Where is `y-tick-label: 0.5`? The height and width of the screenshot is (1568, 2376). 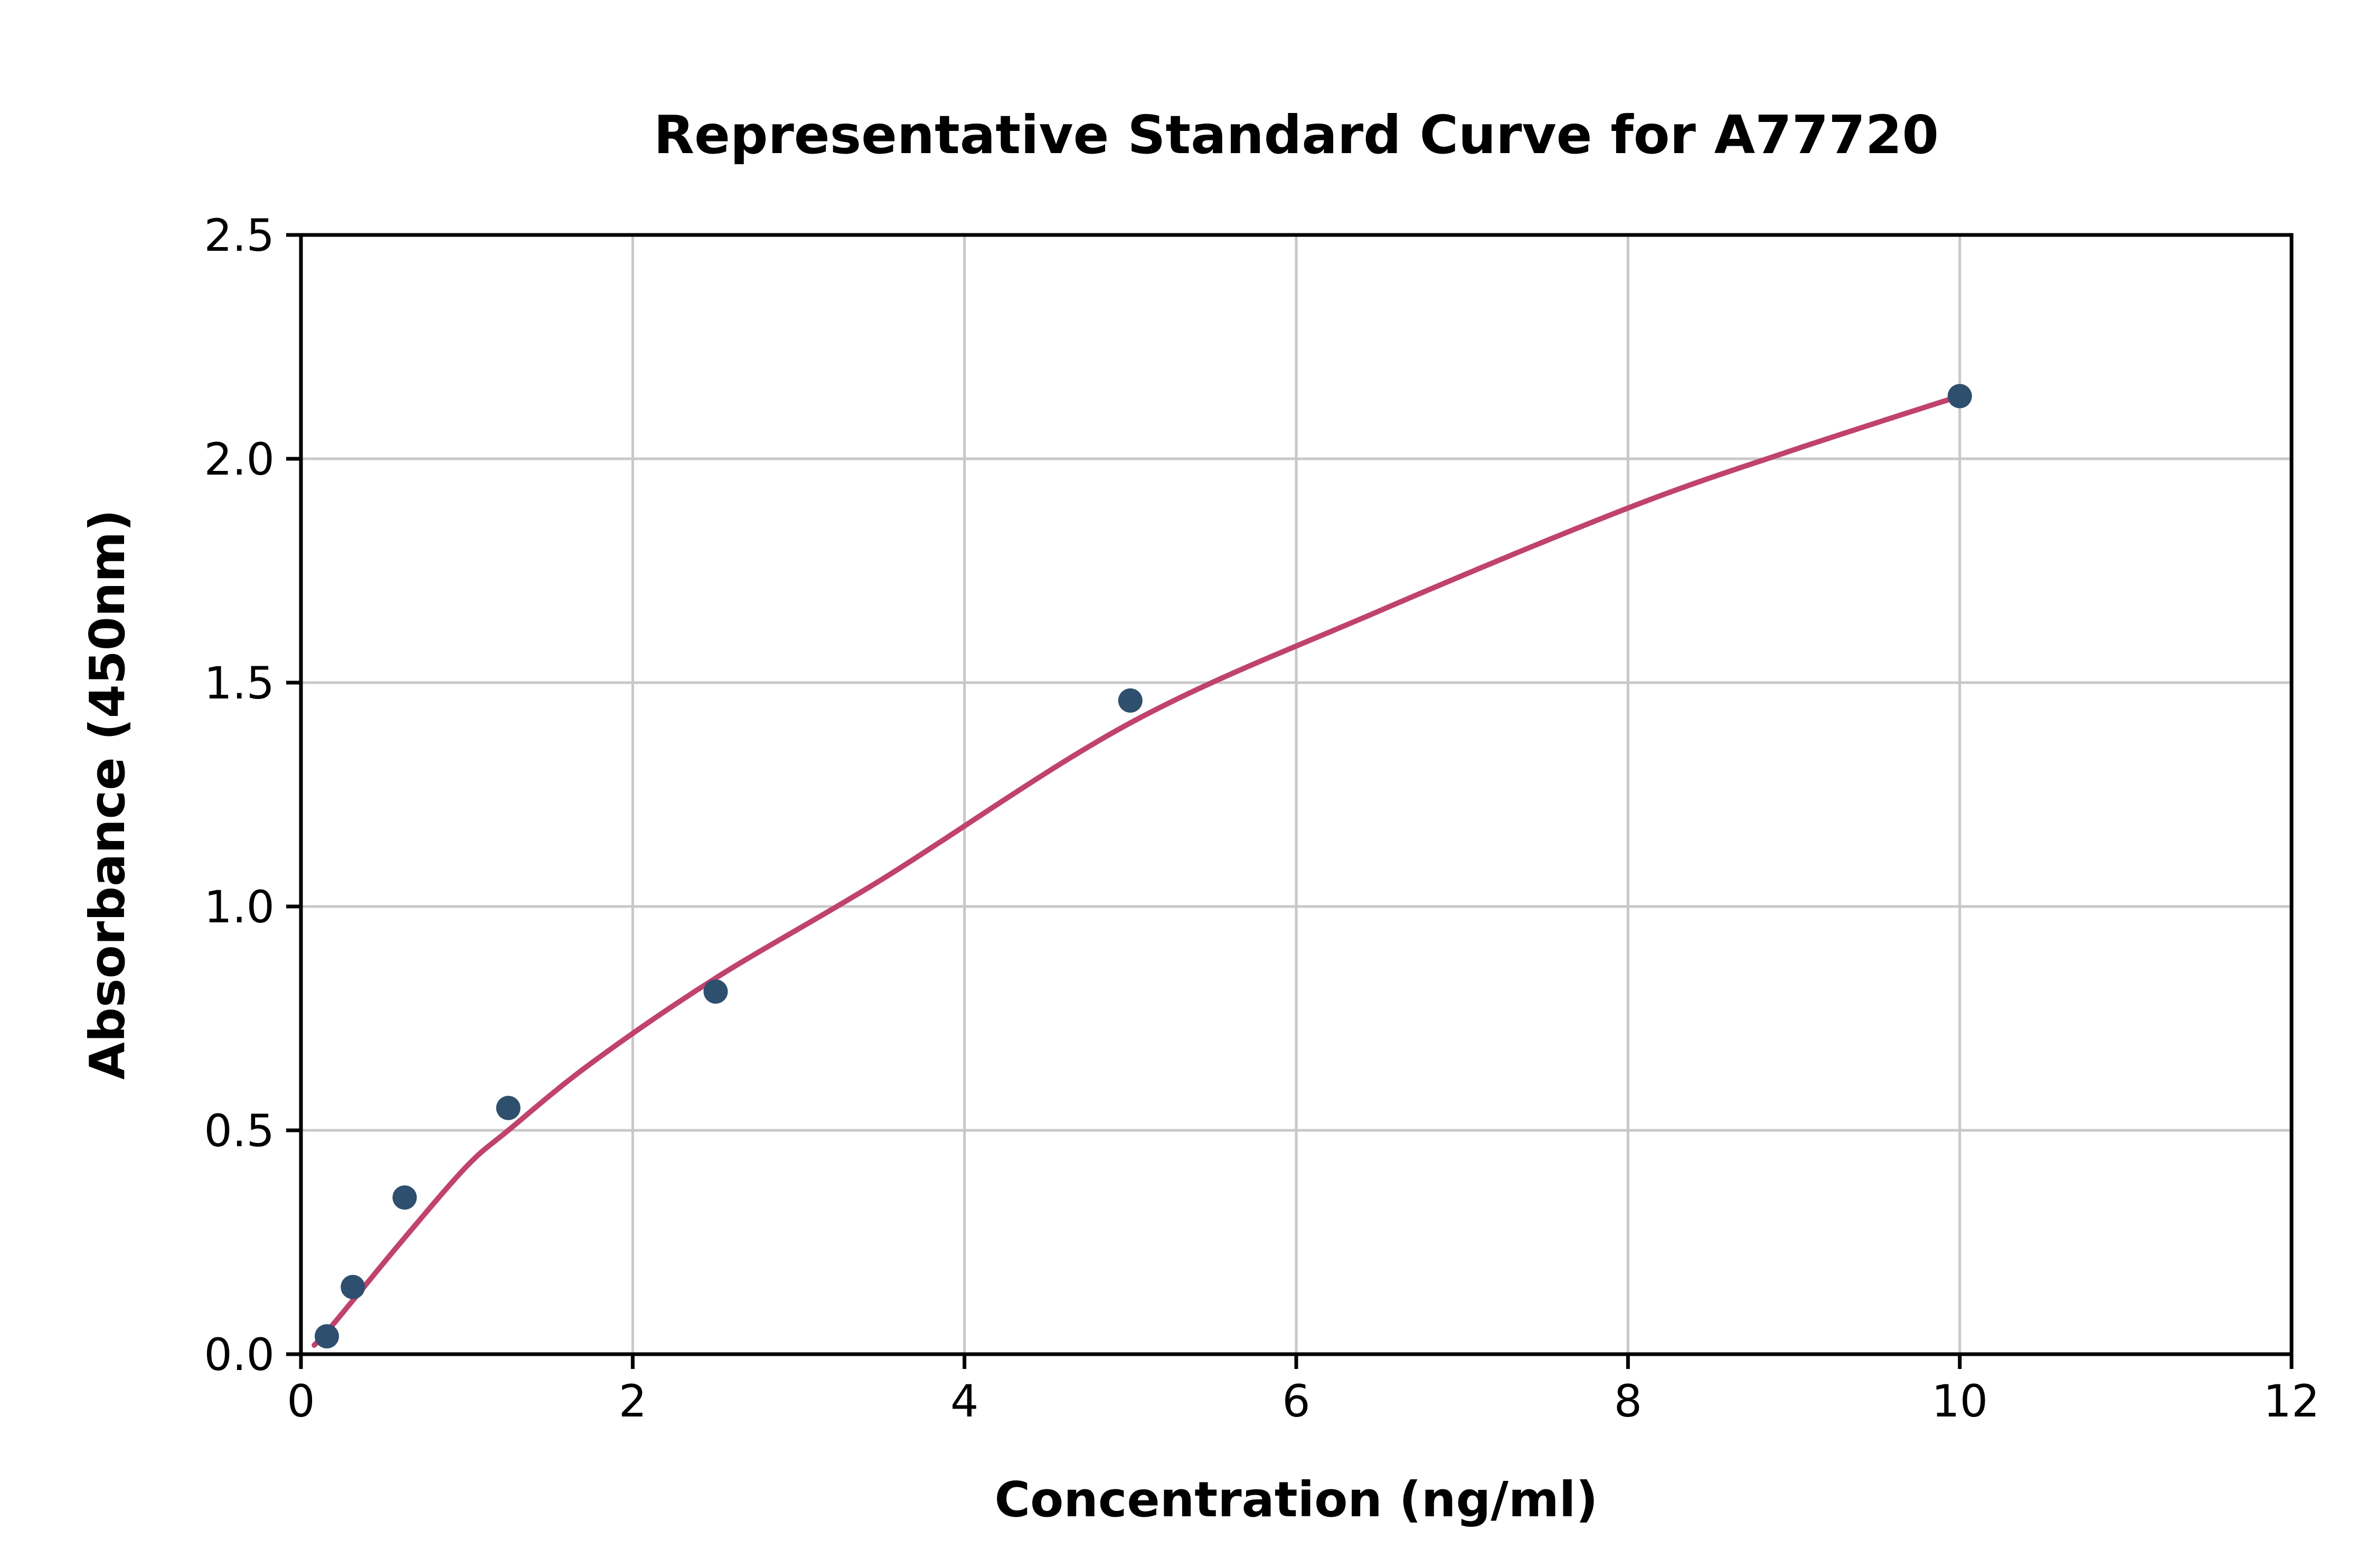
y-tick-label: 0.5 is located at coordinates (240, 1131).